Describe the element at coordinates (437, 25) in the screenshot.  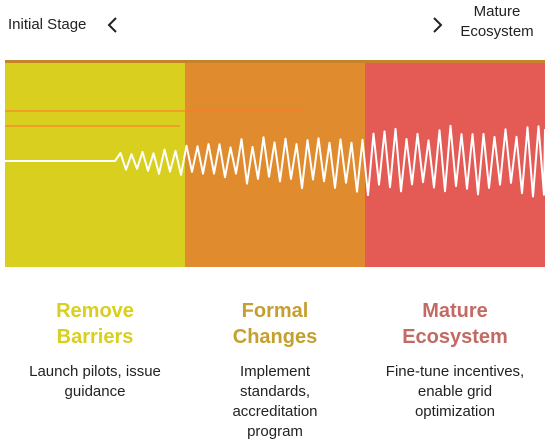
I see `chevron-right-icon` at that location.